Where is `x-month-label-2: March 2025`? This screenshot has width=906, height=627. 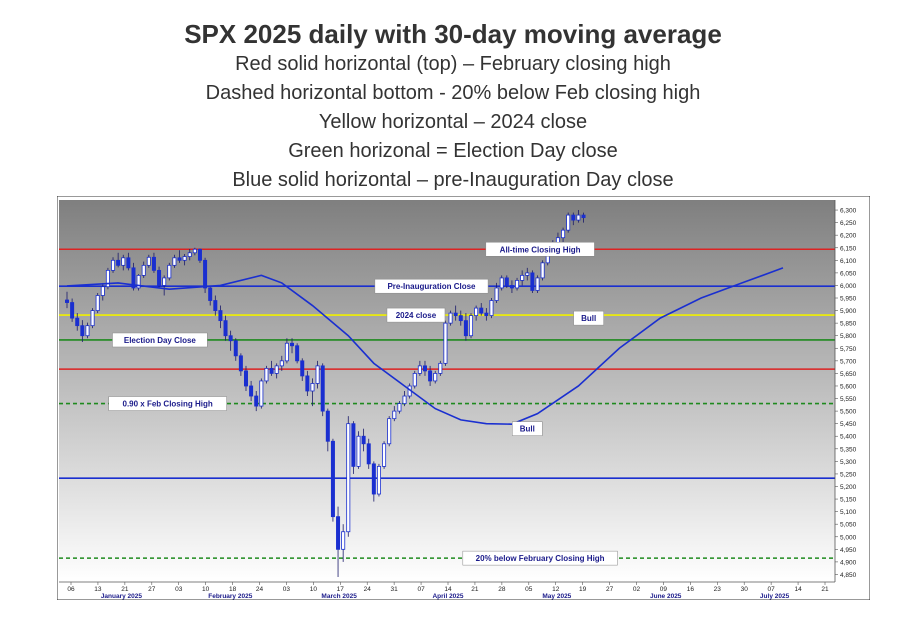 x-month-label-2: March 2025 is located at coordinates (339, 596).